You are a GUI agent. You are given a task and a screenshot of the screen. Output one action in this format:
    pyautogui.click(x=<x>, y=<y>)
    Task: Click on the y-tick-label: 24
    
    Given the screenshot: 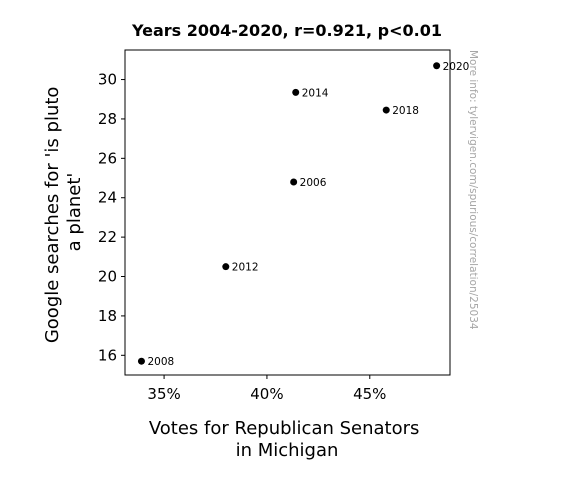 What is the action you would take?
    pyautogui.click(x=107, y=198)
    